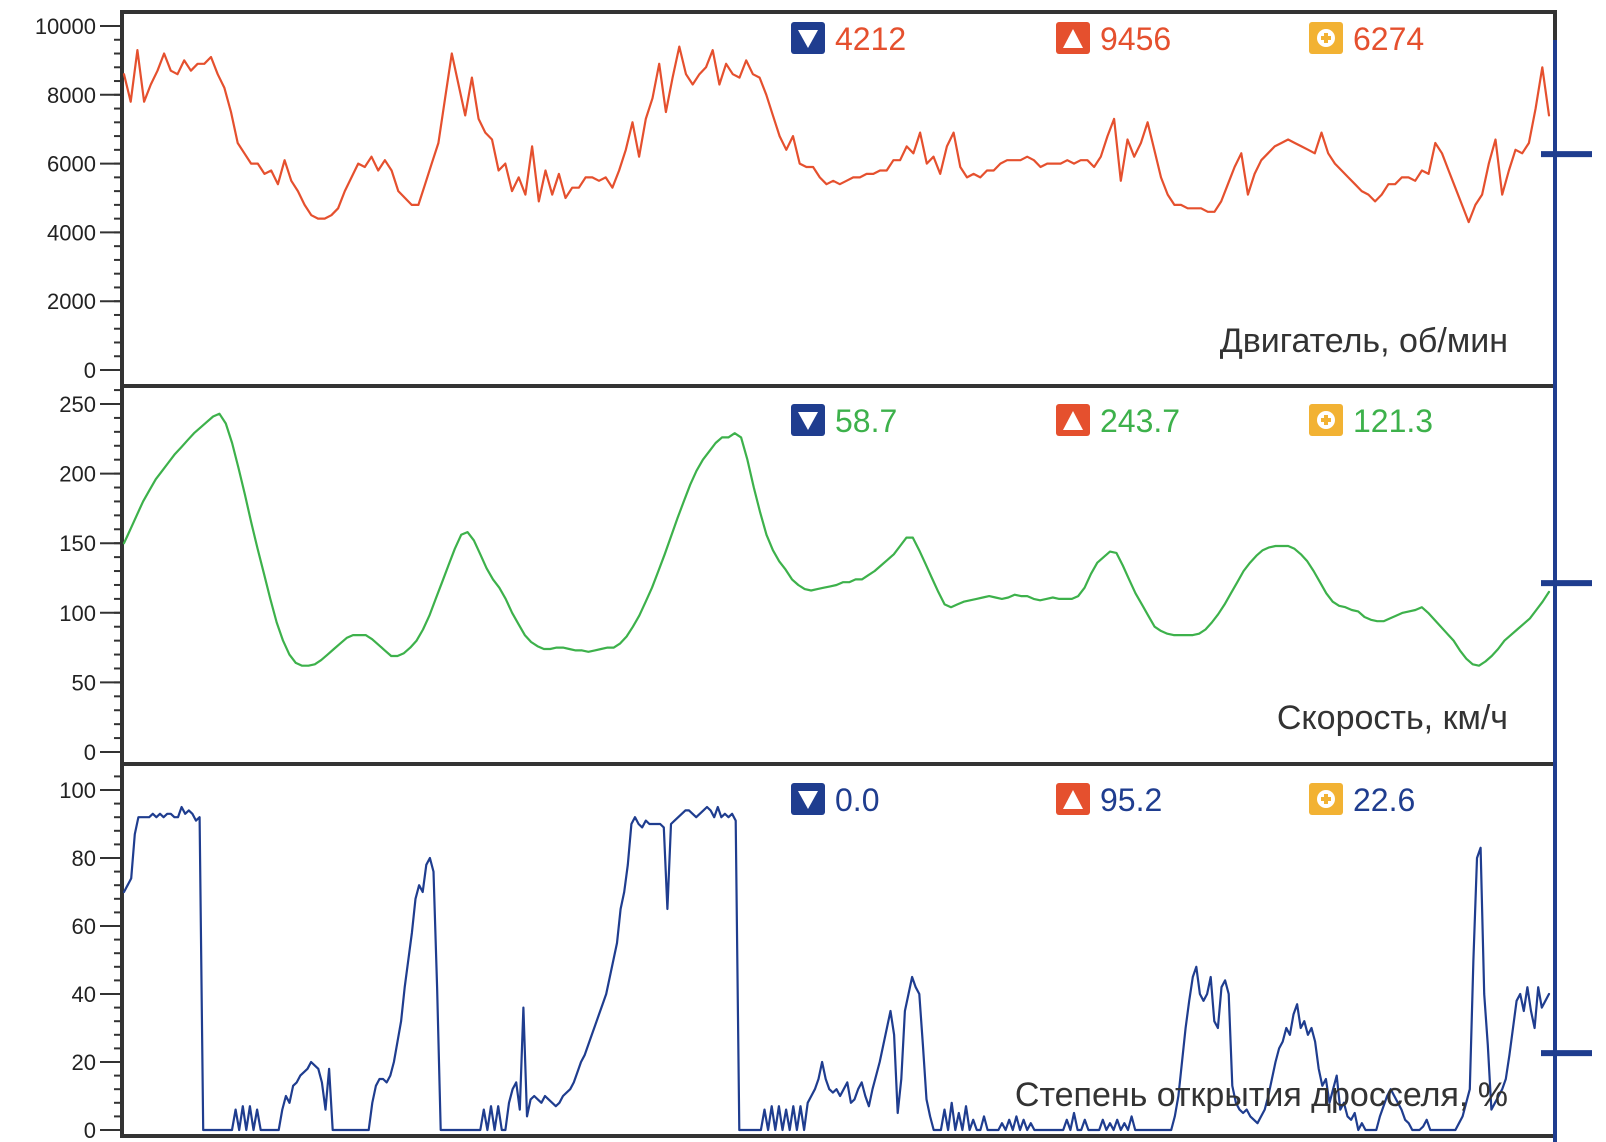 The image size is (1606, 1142). What do you see at coordinates (90, 1130) in the screenshot?
I see `y-tick-label-throttle-0: 0` at bounding box center [90, 1130].